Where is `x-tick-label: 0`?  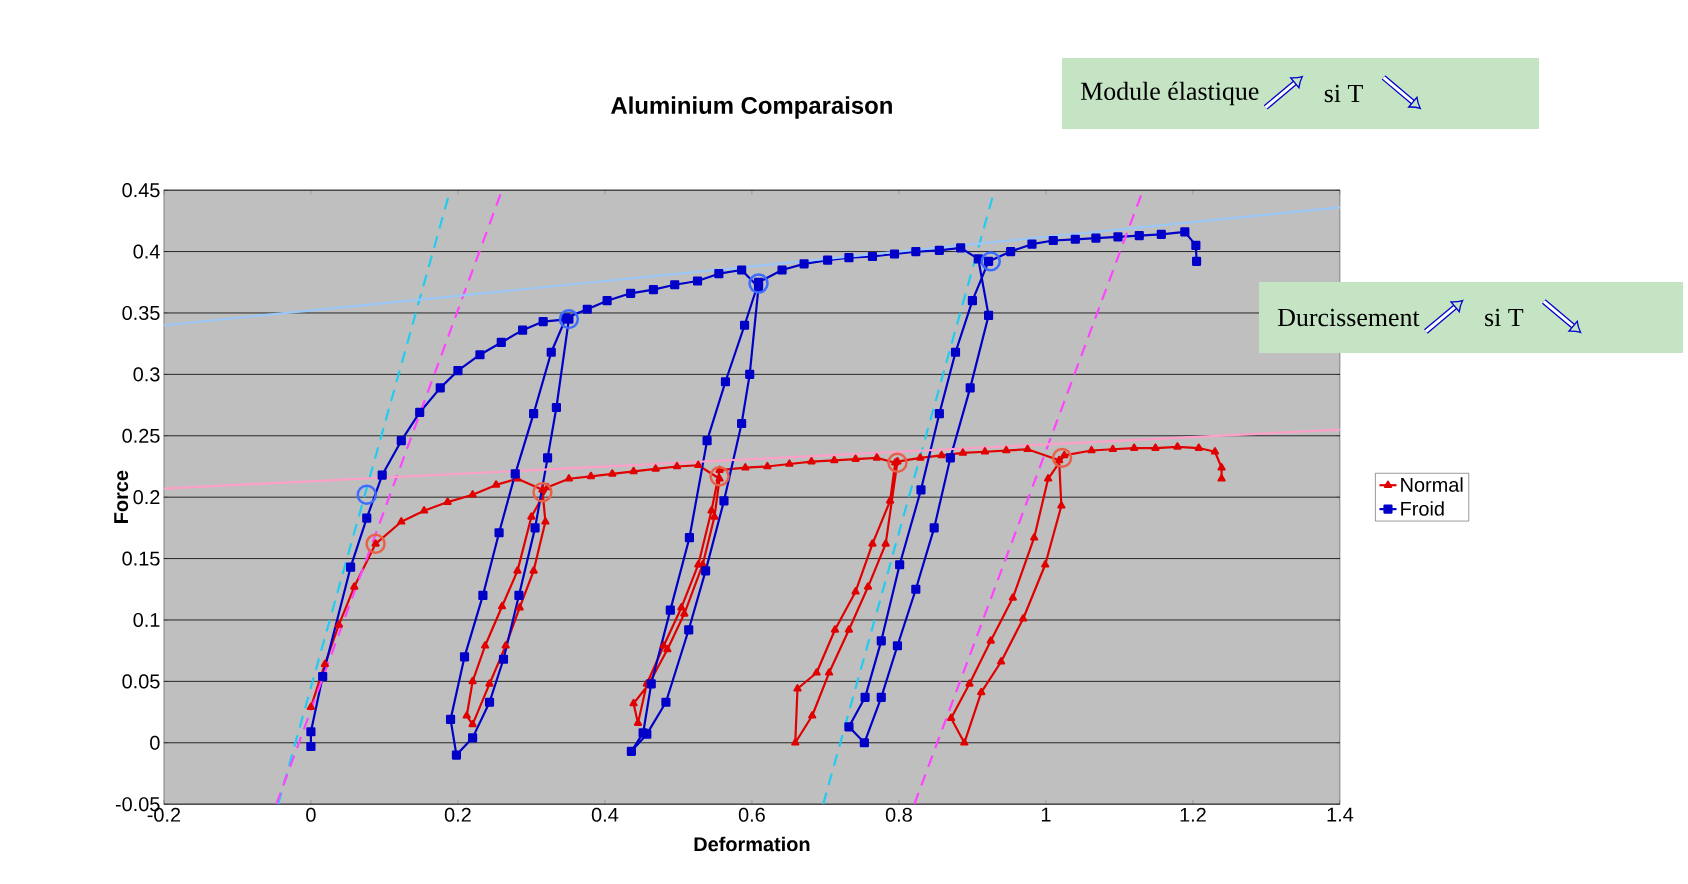
x-tick-label: 0 is located at coordinates (311, 814).